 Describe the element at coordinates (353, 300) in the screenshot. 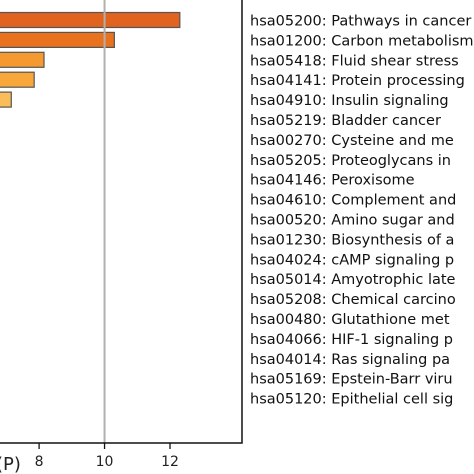

I see `term-label-14: hsa05208: Chemical carcino` at that location.